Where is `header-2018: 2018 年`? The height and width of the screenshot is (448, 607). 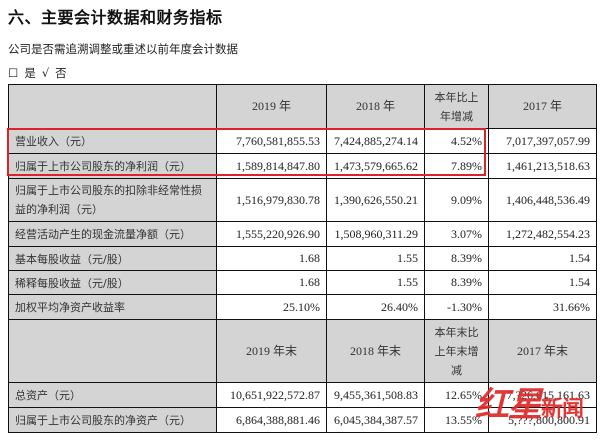
header-2018: 2018 年 is located at coordinates (375, 106).